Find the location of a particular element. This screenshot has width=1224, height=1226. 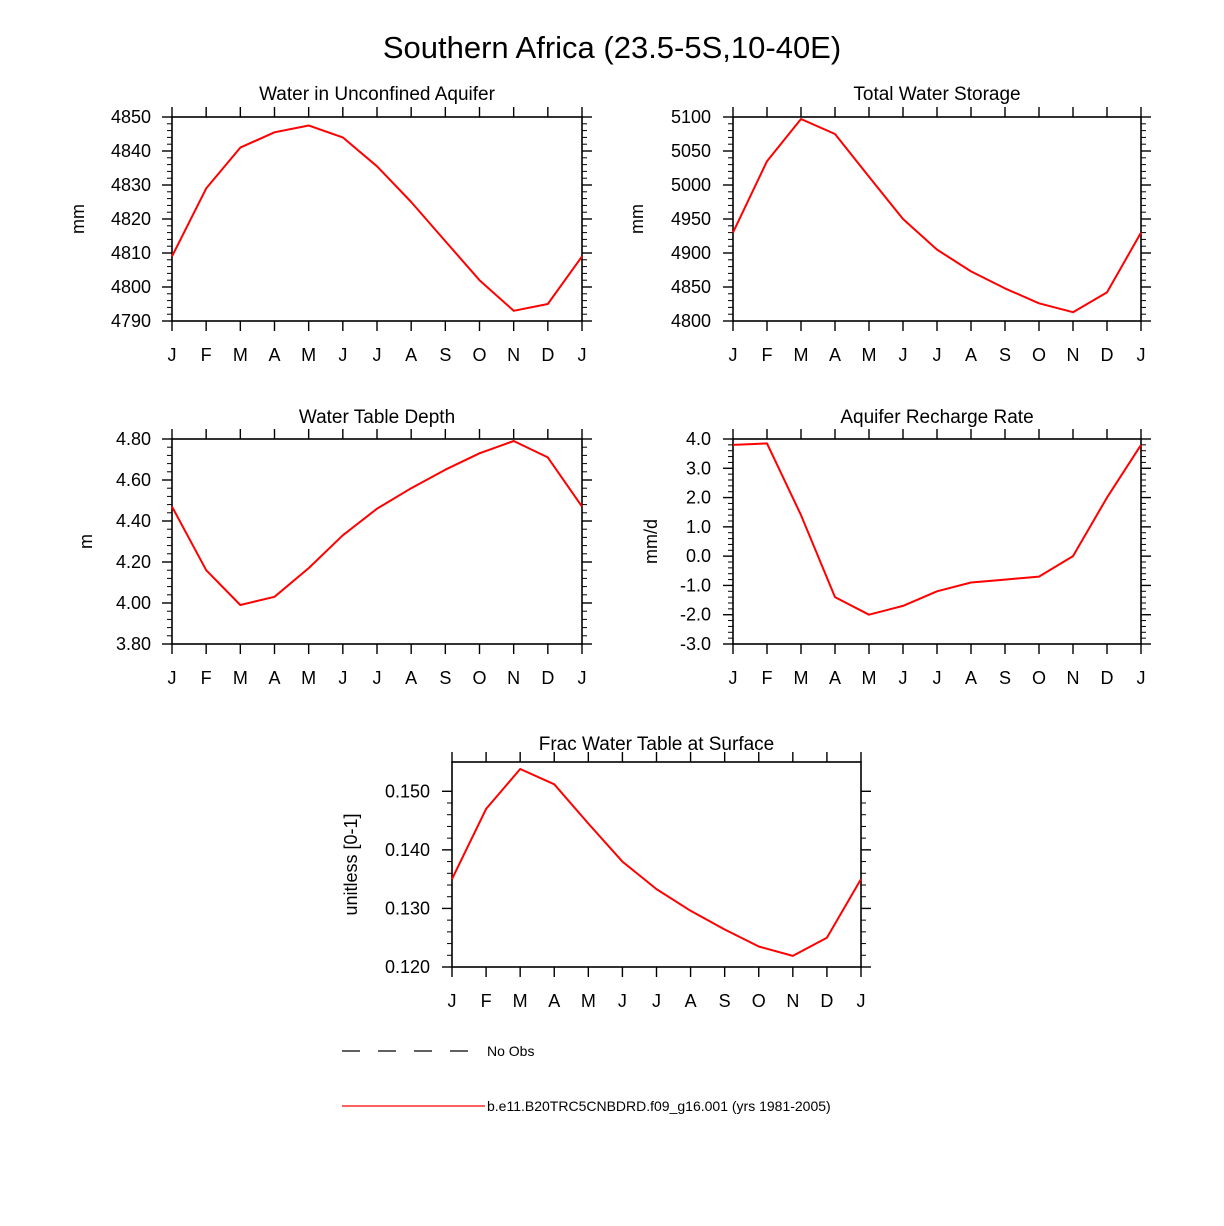

y-tick-label: 4950 is located at coordinates (691, 219).